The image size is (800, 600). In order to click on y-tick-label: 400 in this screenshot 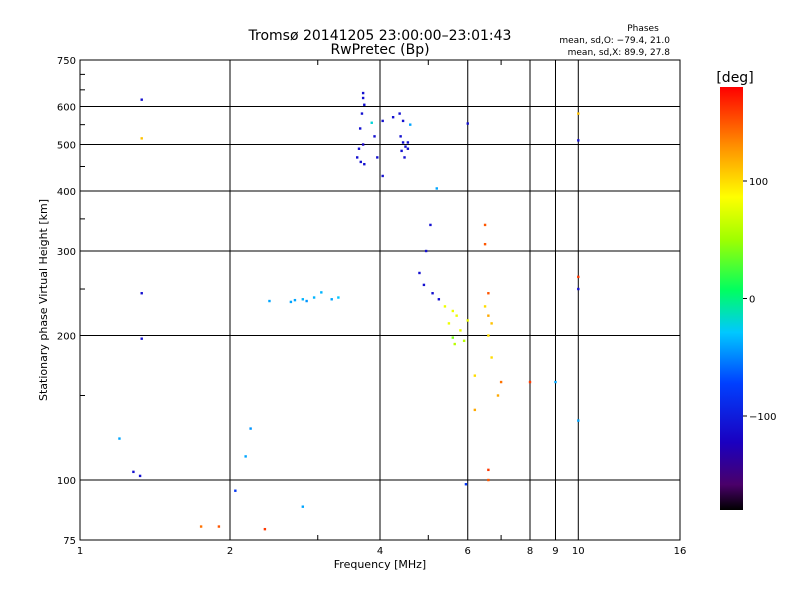, I will do `click(66, 192)`.